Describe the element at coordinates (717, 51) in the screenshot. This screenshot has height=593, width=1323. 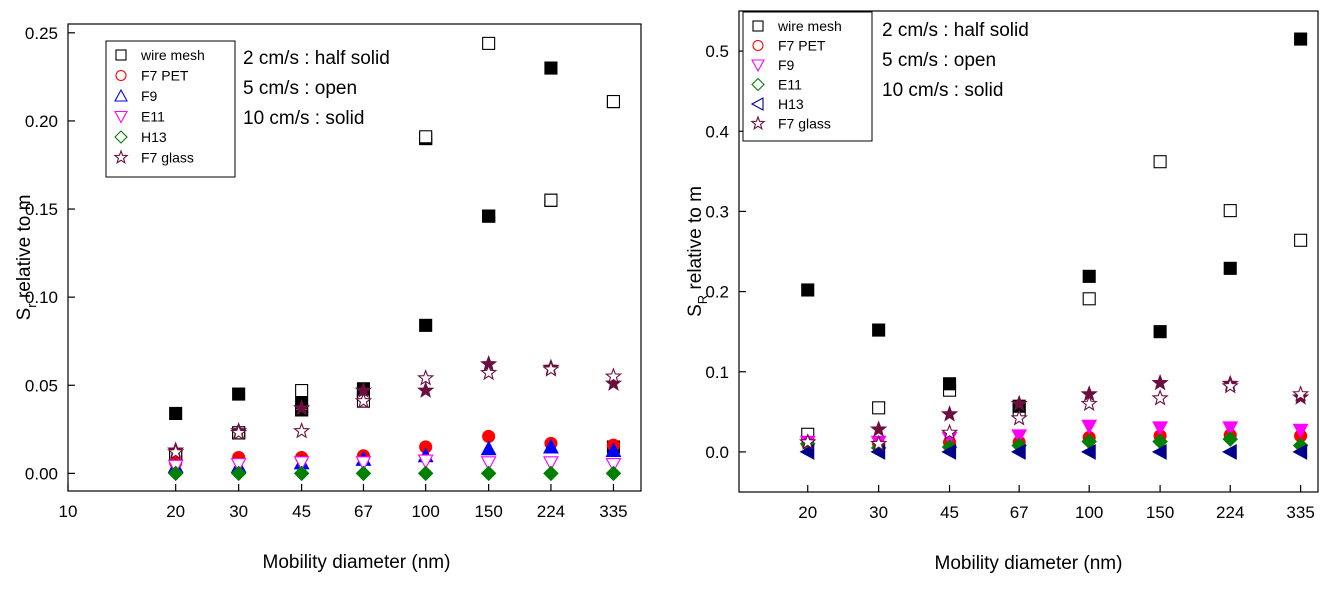
I see `y-tick-label: 0.5` at that location.